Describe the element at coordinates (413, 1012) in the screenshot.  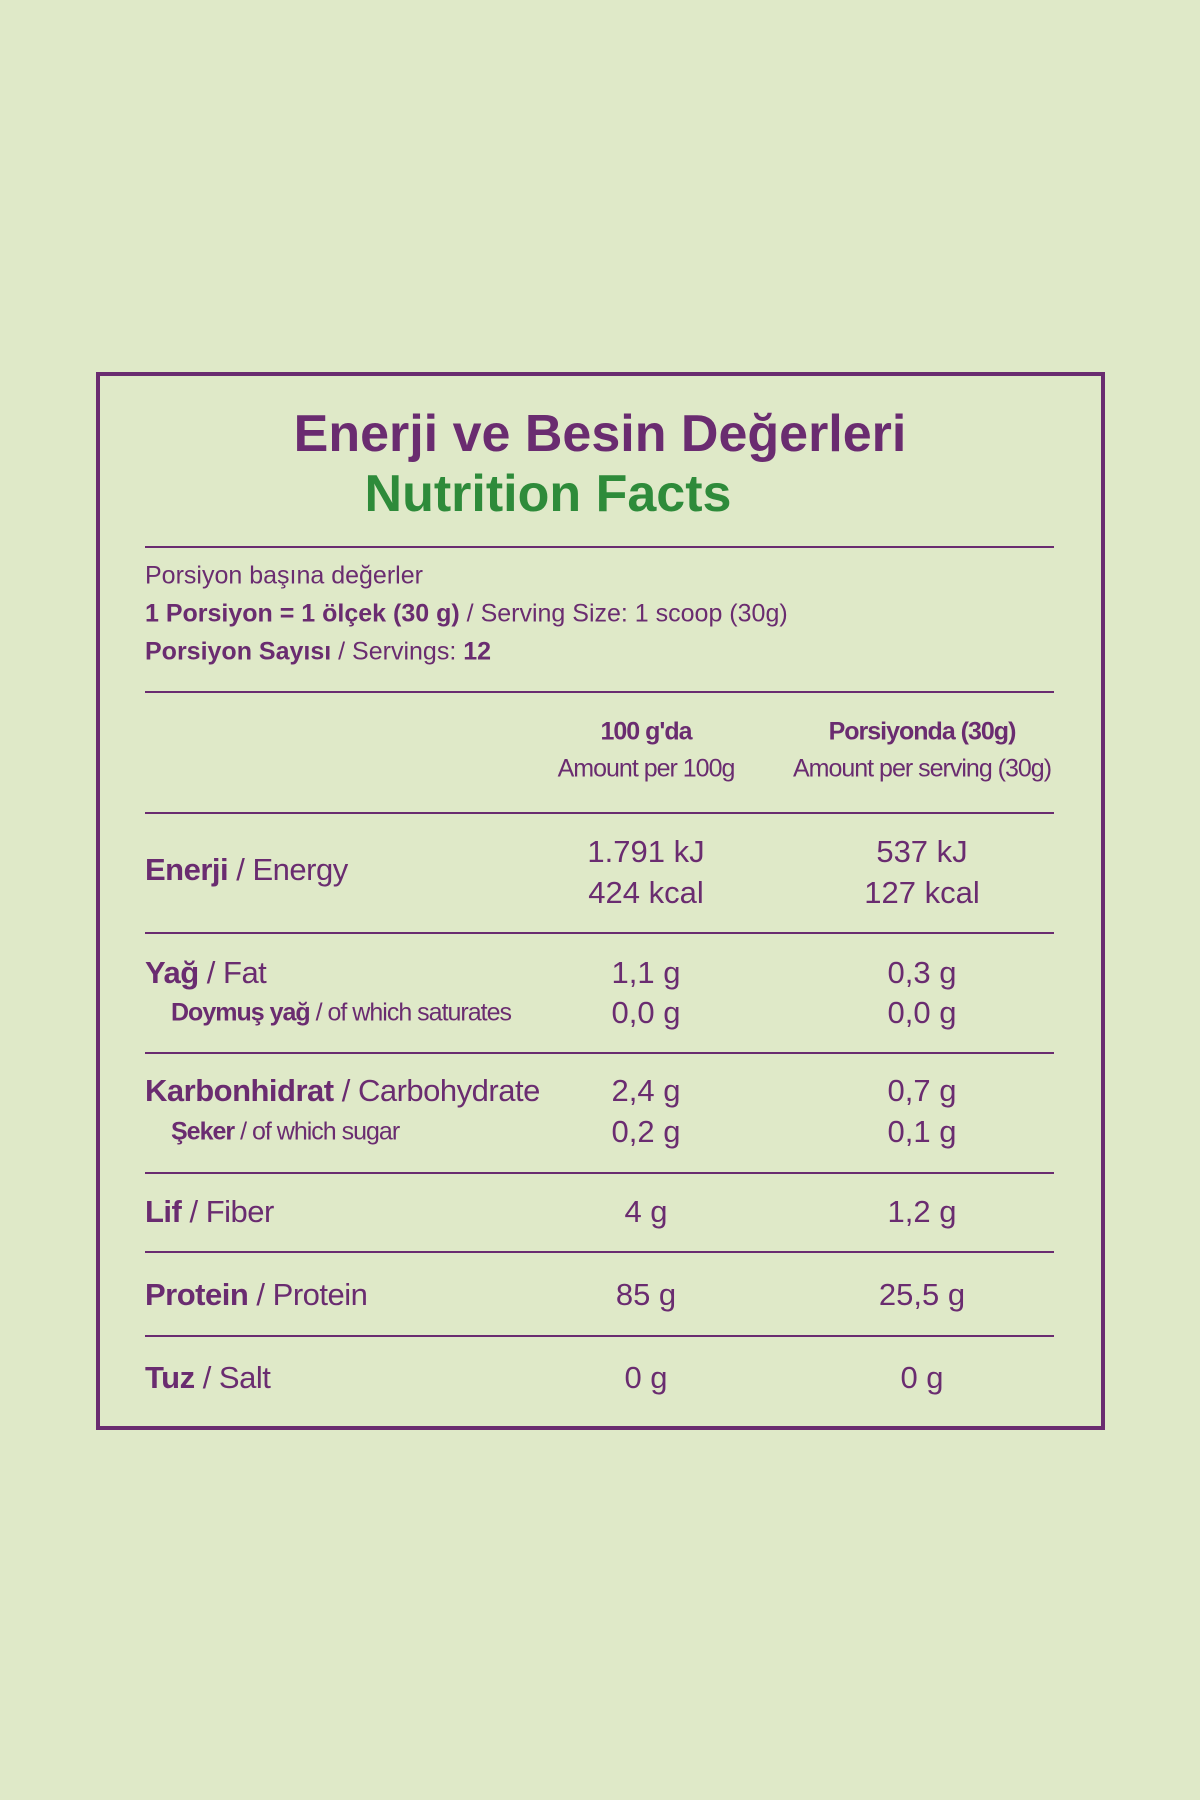
I see `sub-label-part: / of which saturates` at that location.